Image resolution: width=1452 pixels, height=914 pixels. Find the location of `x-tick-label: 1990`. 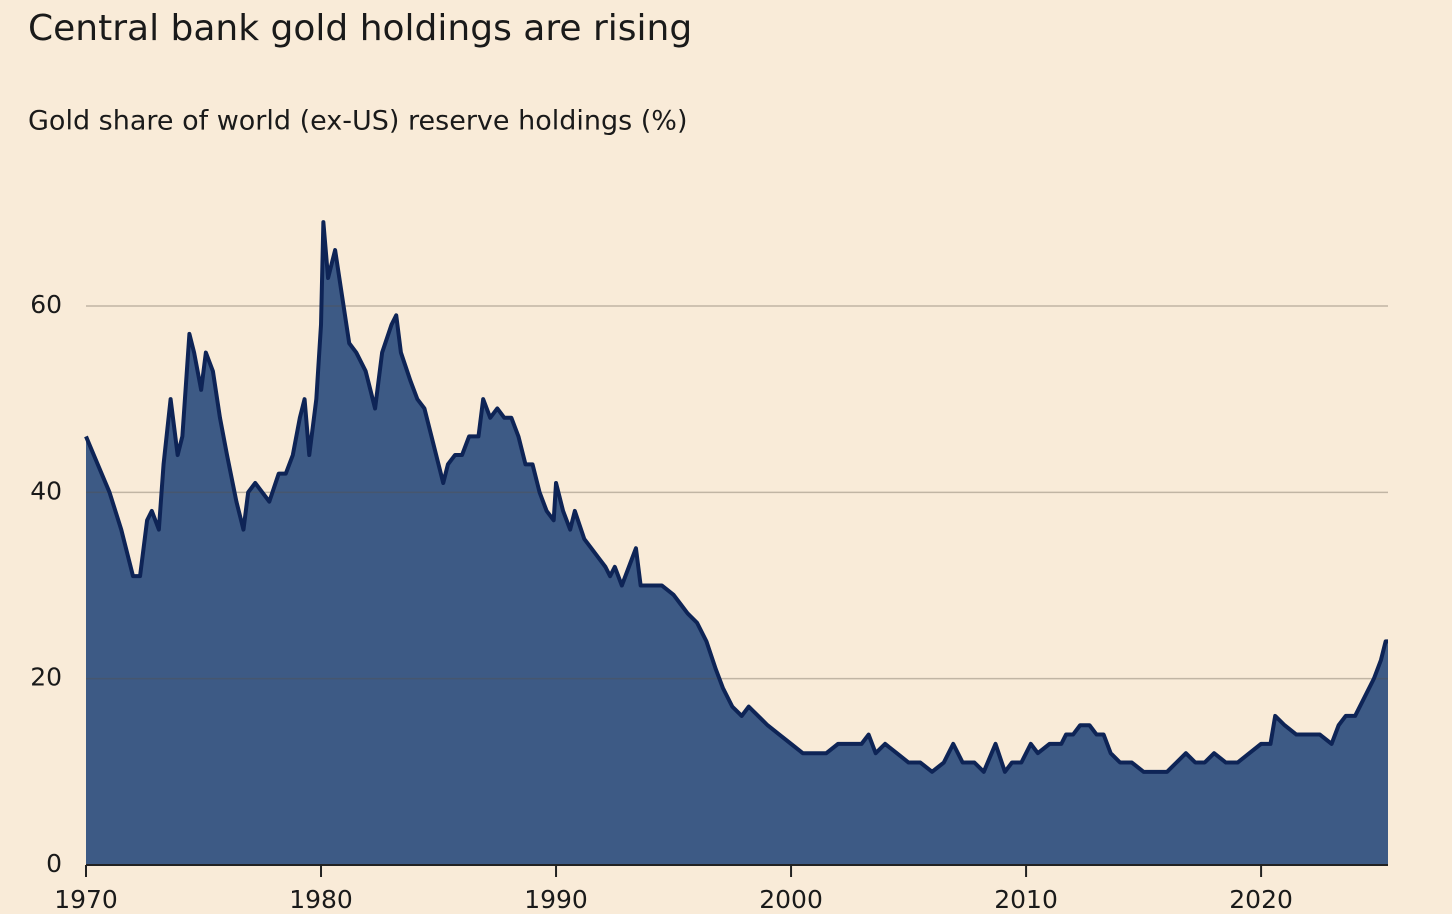

x-tick-label: 1990 is located at coordinates (556, 899).